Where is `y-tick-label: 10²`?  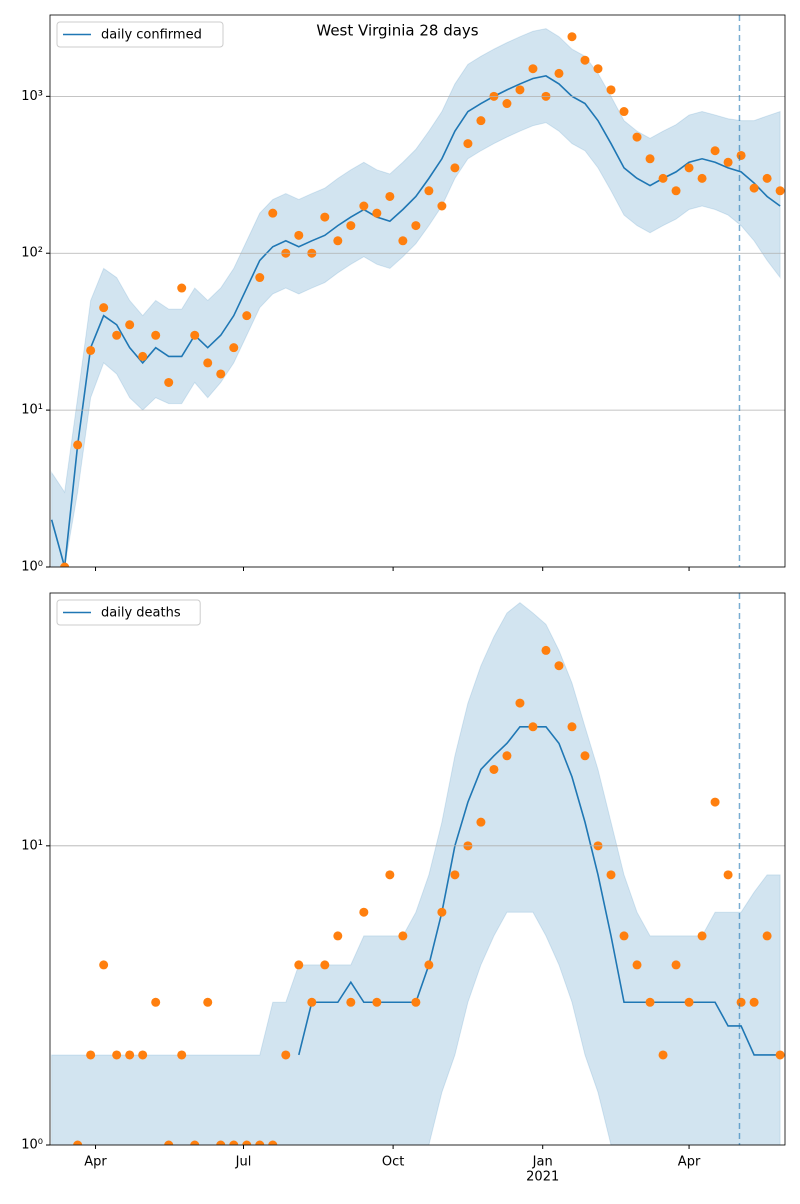 y-tick-label: 10² is located at coordinates (32, 253).